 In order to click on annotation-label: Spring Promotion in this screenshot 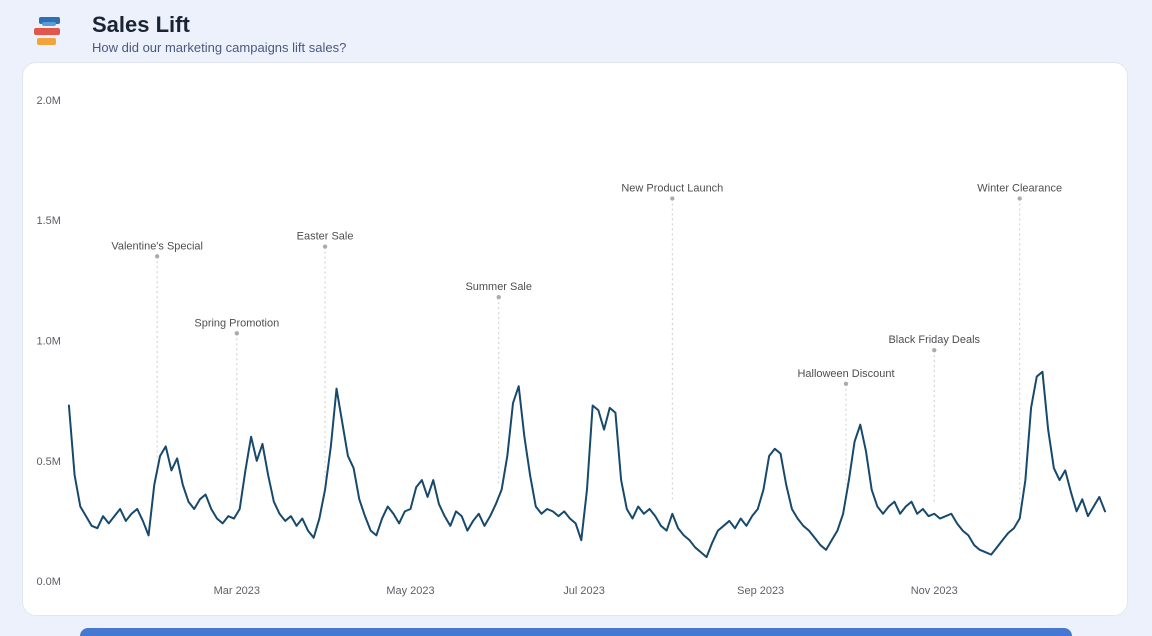, I will do `click(236, 323)`.